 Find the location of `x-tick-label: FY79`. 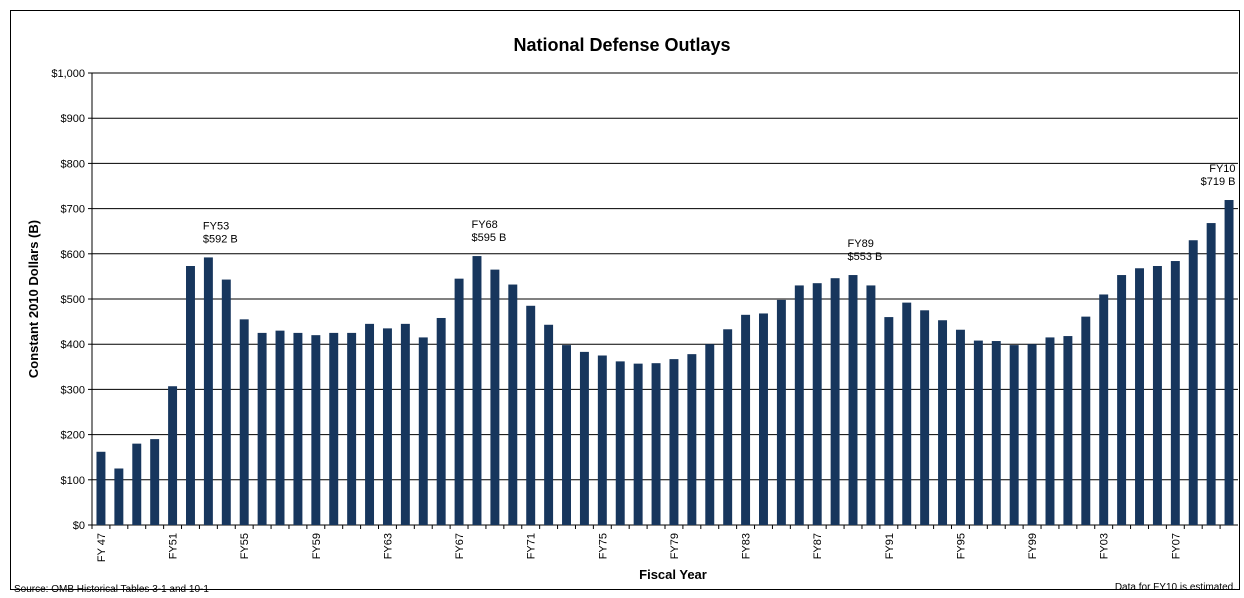

x-tick-label: FY79 is located at coordinates (675, 546).